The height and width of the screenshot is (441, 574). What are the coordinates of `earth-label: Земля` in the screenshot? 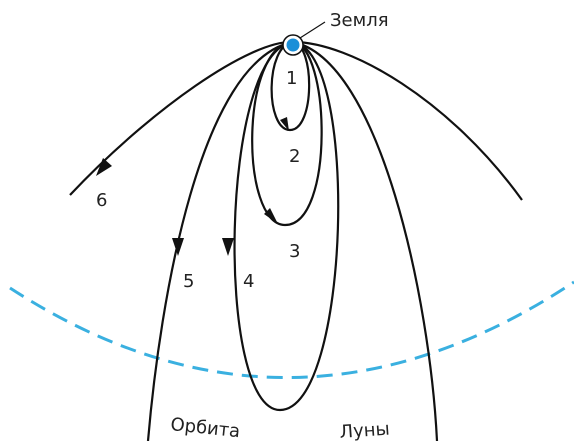 It's located at (359, 20).